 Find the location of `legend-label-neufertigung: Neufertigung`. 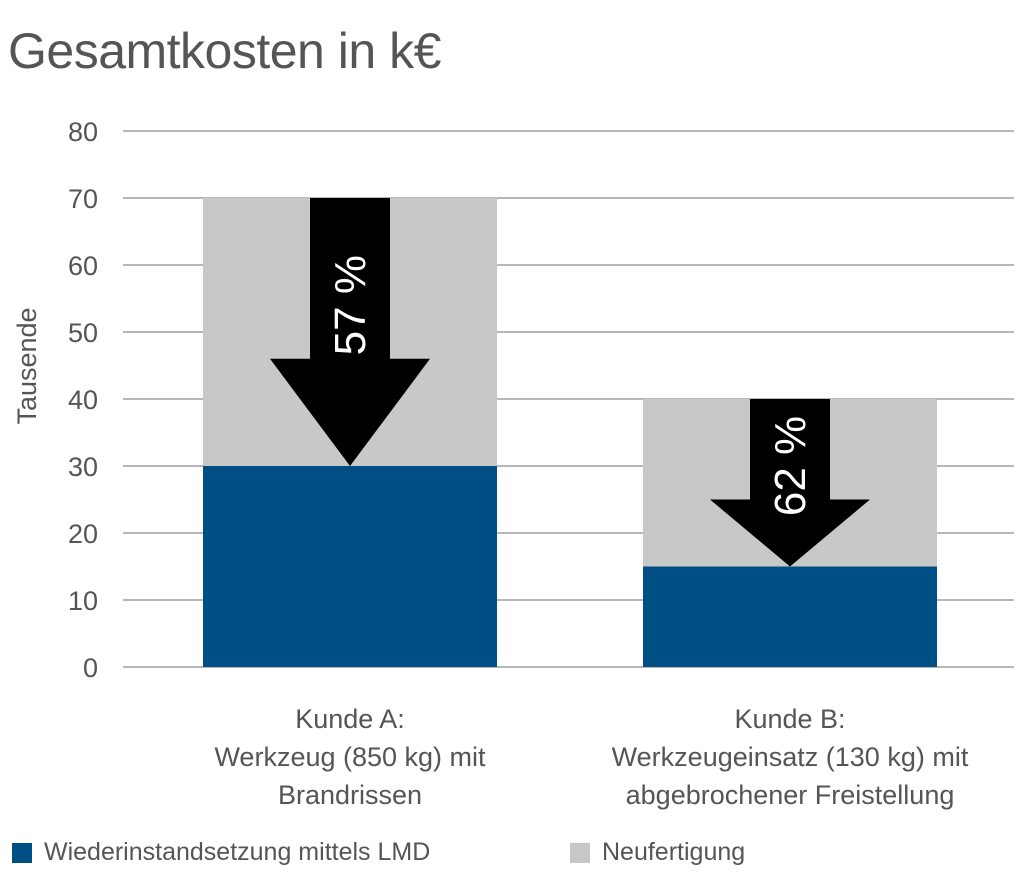

legend-label-neufertigung: Neufertigung is located at coordinates (674, 852).